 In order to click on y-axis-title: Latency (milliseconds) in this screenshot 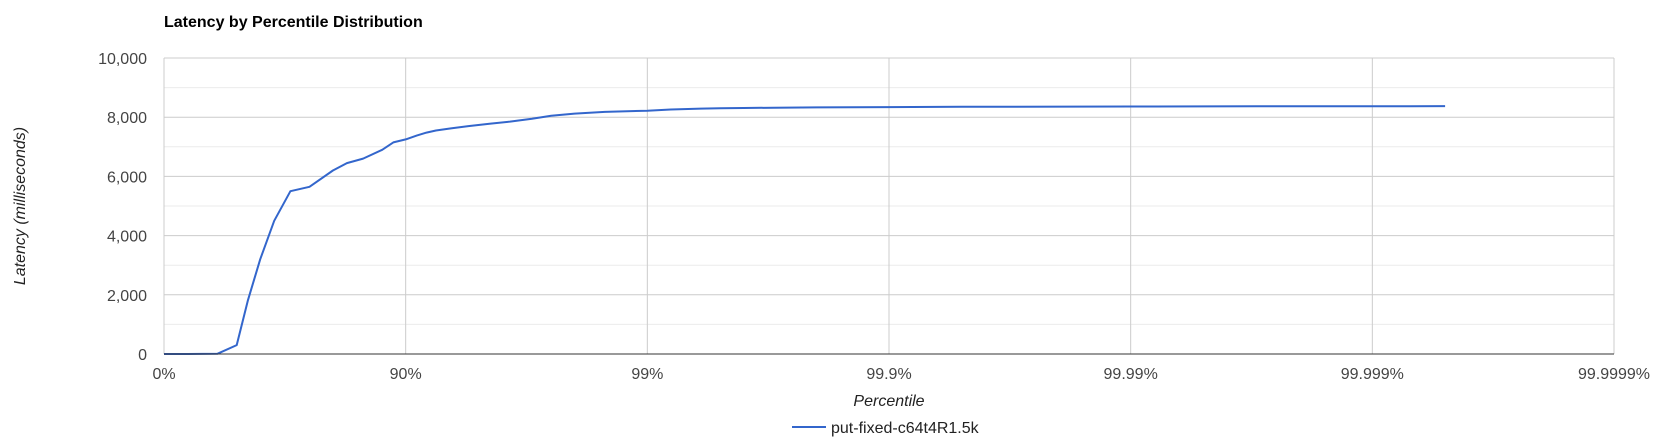, I will do `click(20, 206)`.